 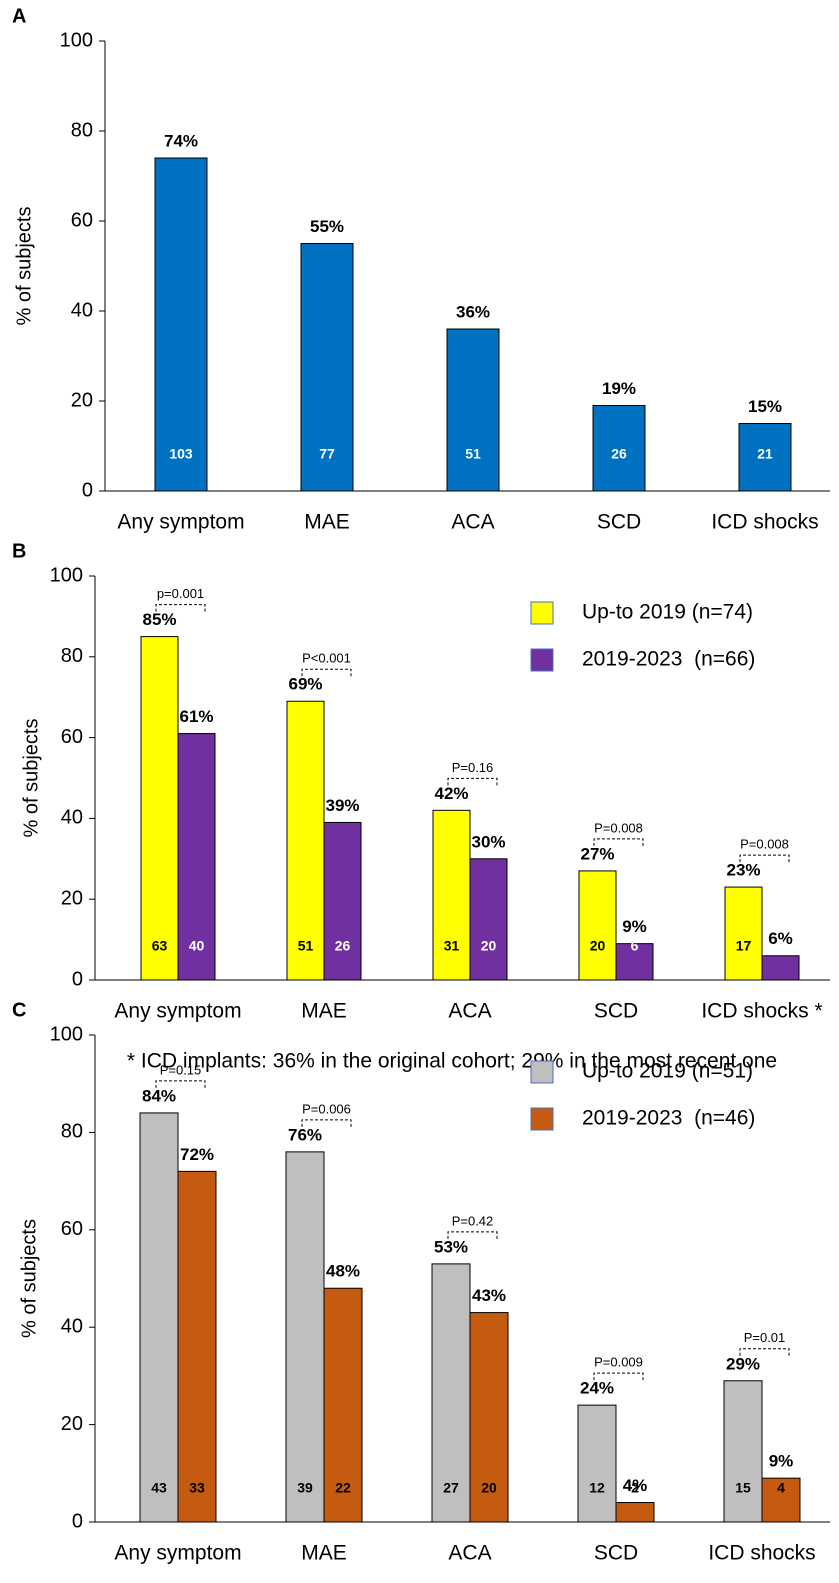 I want to click on value-label: 53%, so click(x=451, y=1246).